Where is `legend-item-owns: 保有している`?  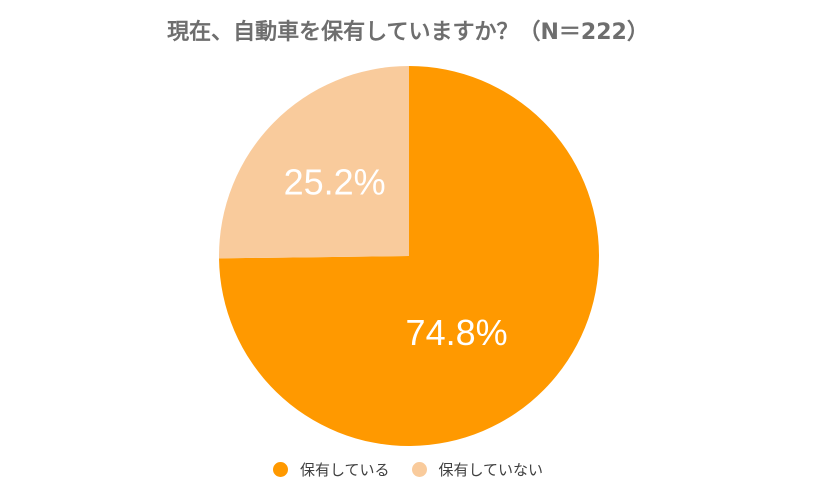 legend-item-owns: 保有している is located at coordinates (331, 469).